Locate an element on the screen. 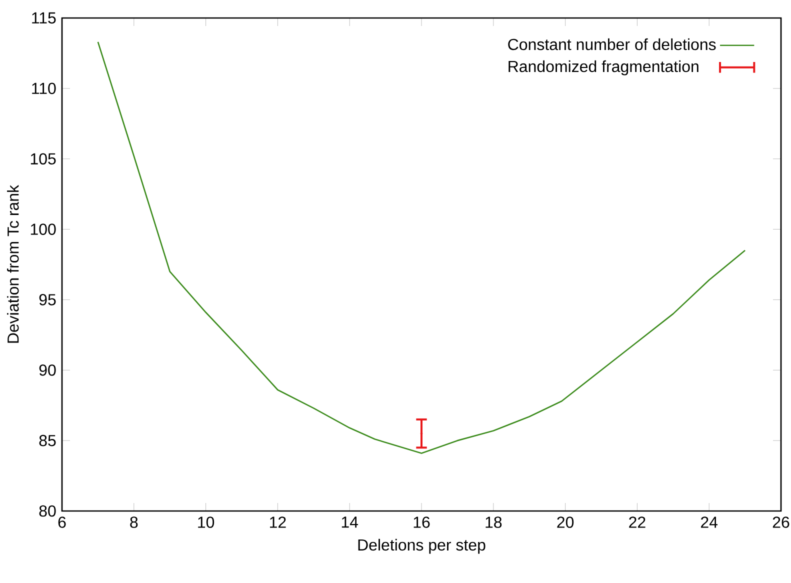  y-tick-label: 80 is located at coordinates (47, 511).